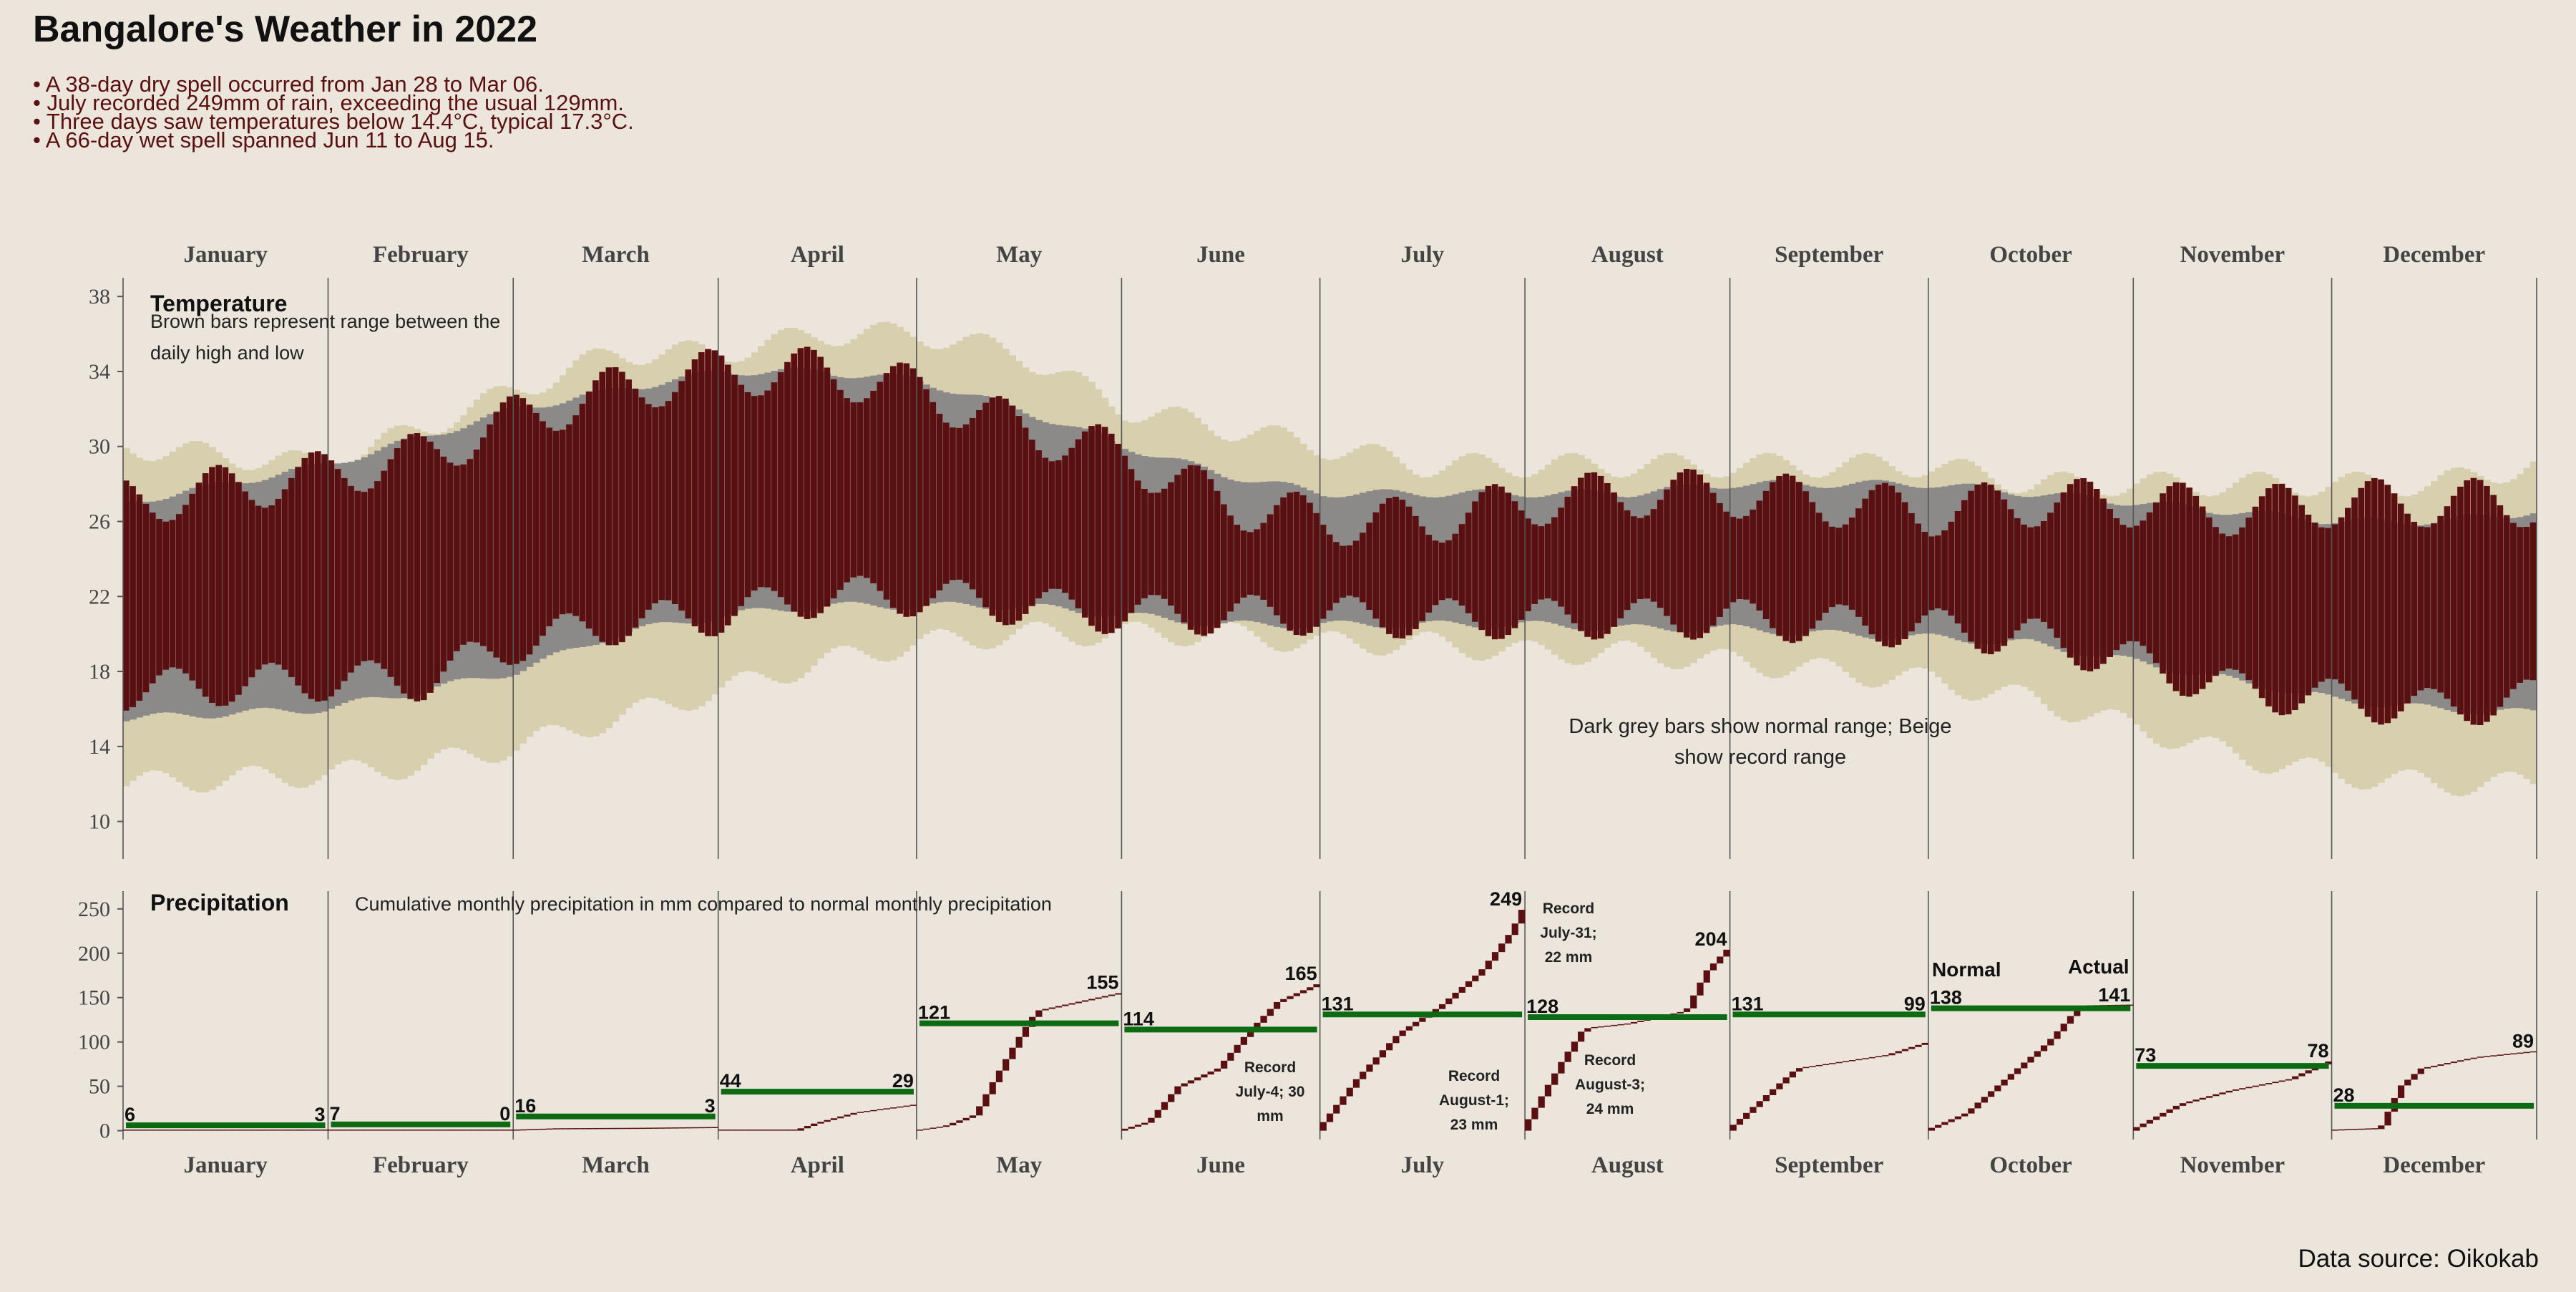  I want to click on temperature-subtitle-line-2: daily high and low, so click(227, 353).